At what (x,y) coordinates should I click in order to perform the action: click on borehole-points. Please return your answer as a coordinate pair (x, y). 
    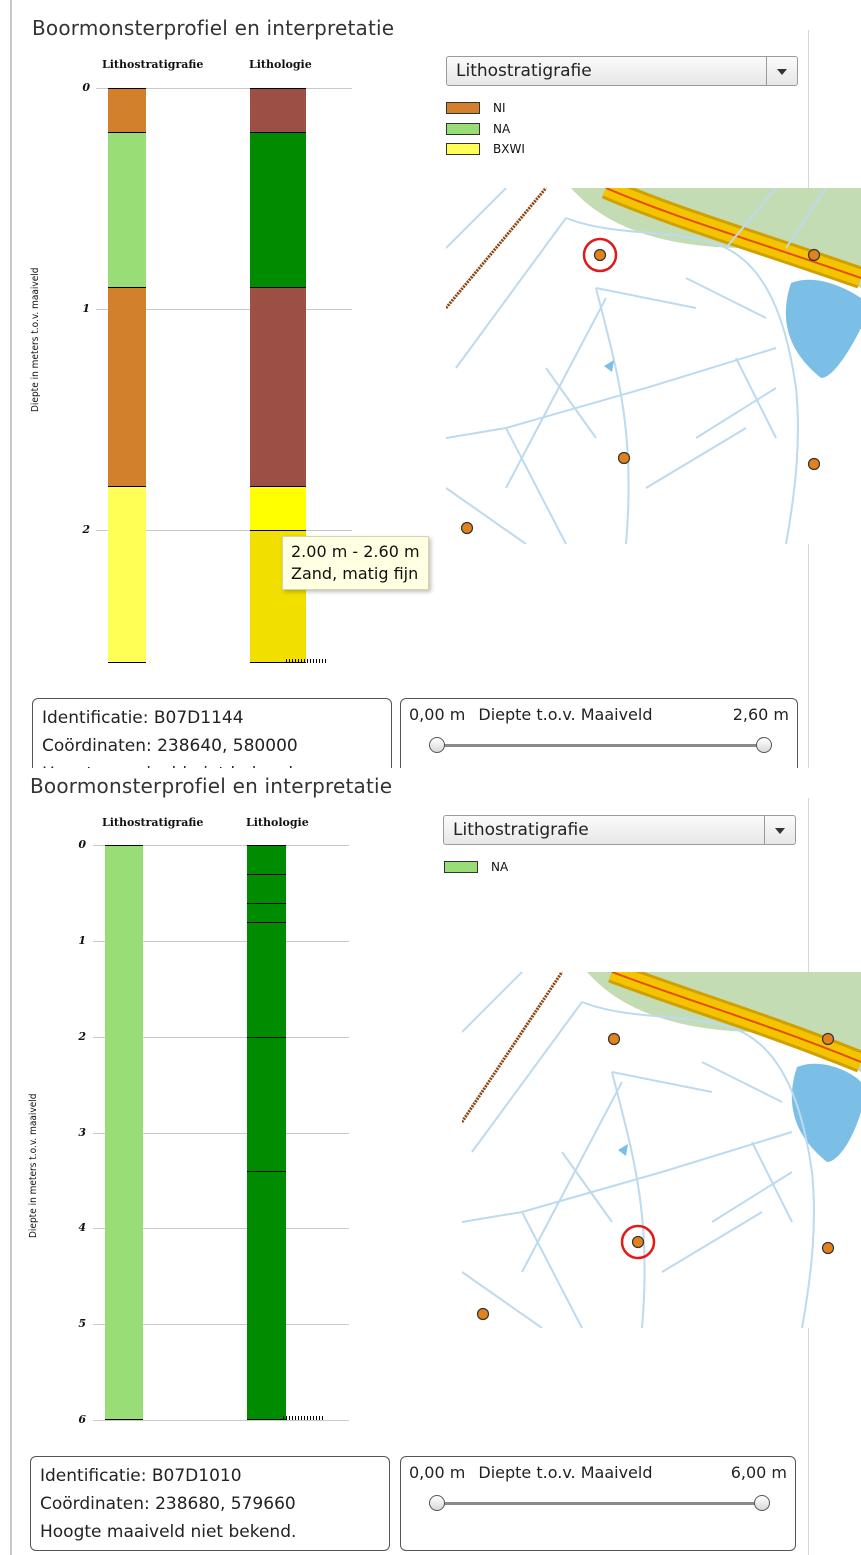
    Looking at the image, I should click on (640, 391).